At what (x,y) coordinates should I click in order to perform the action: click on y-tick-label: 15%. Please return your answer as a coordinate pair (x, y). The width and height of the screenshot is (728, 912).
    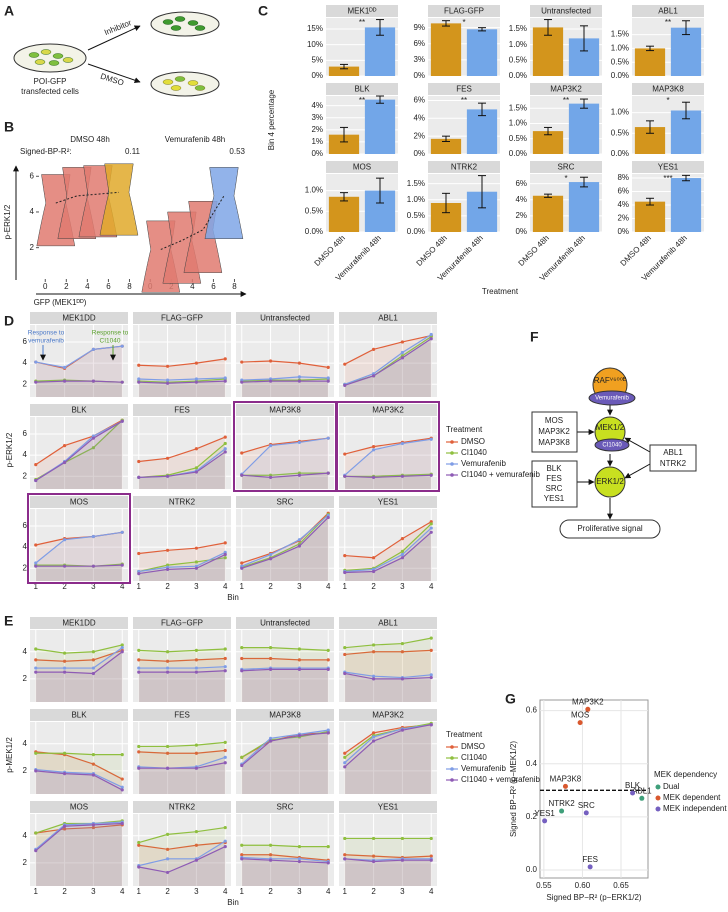
    Looking at the image, I should click on (315, 28).